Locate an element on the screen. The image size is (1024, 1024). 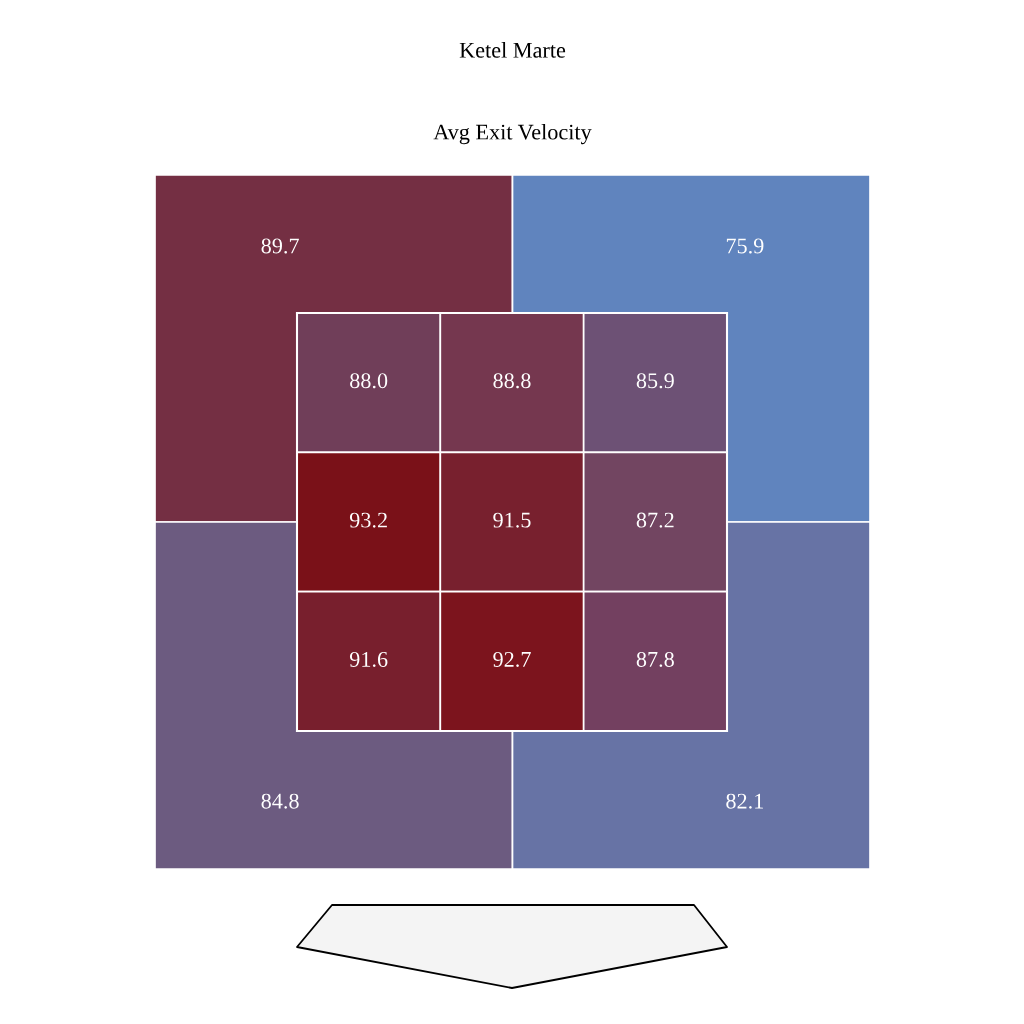
chart-subtitle: Avg Exit Velocity is located at coordinates (512, 134).